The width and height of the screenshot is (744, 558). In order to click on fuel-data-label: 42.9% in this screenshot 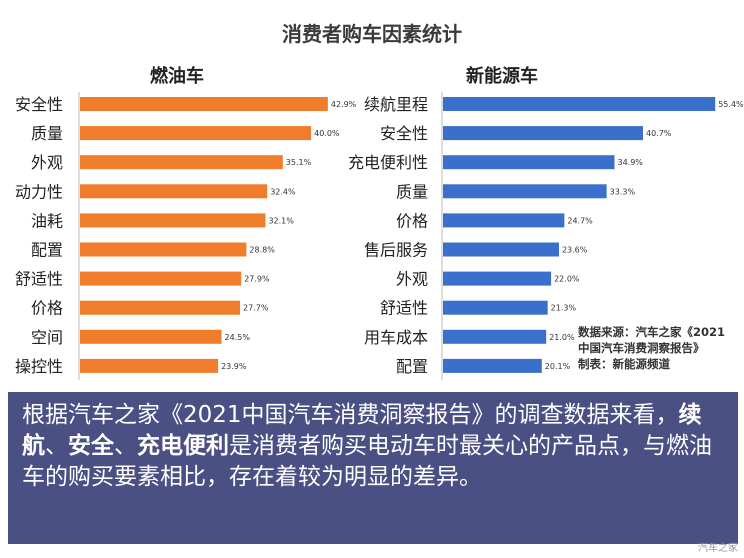, I will do `click(344, 104)`.